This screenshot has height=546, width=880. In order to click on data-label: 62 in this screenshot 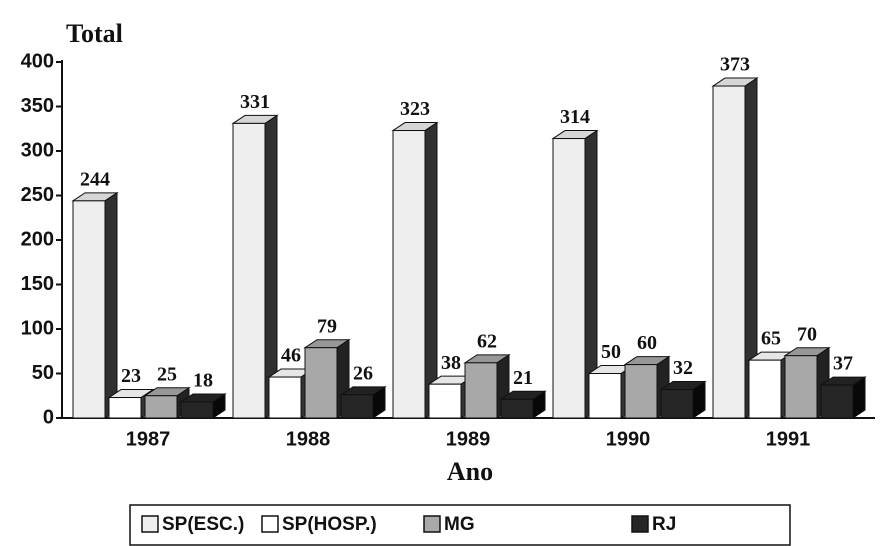, I will do `click(487, 341)`.